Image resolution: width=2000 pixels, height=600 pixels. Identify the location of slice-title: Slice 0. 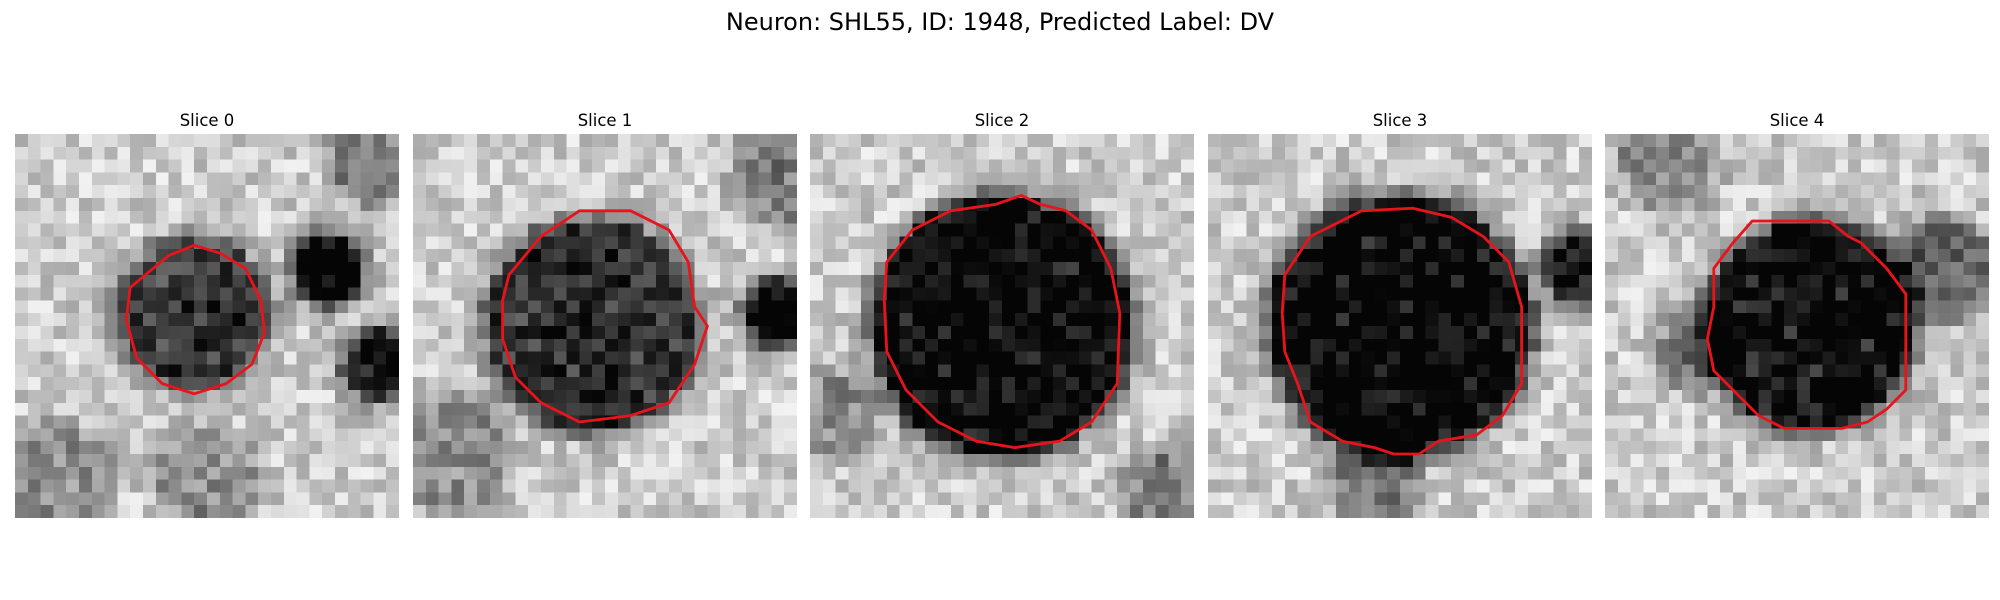
(207, 120).